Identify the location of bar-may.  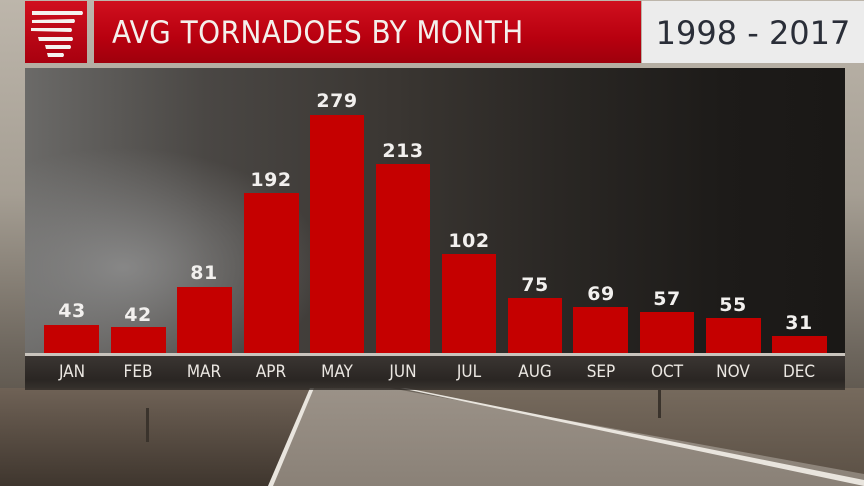
(337, 234).